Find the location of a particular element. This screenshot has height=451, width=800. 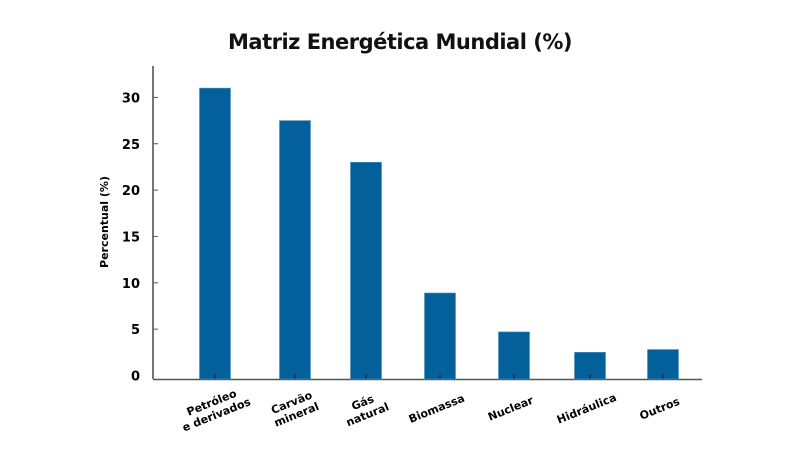

chart-title: Matriz Energética Mundial (%) is located at coordinates (400, 42).